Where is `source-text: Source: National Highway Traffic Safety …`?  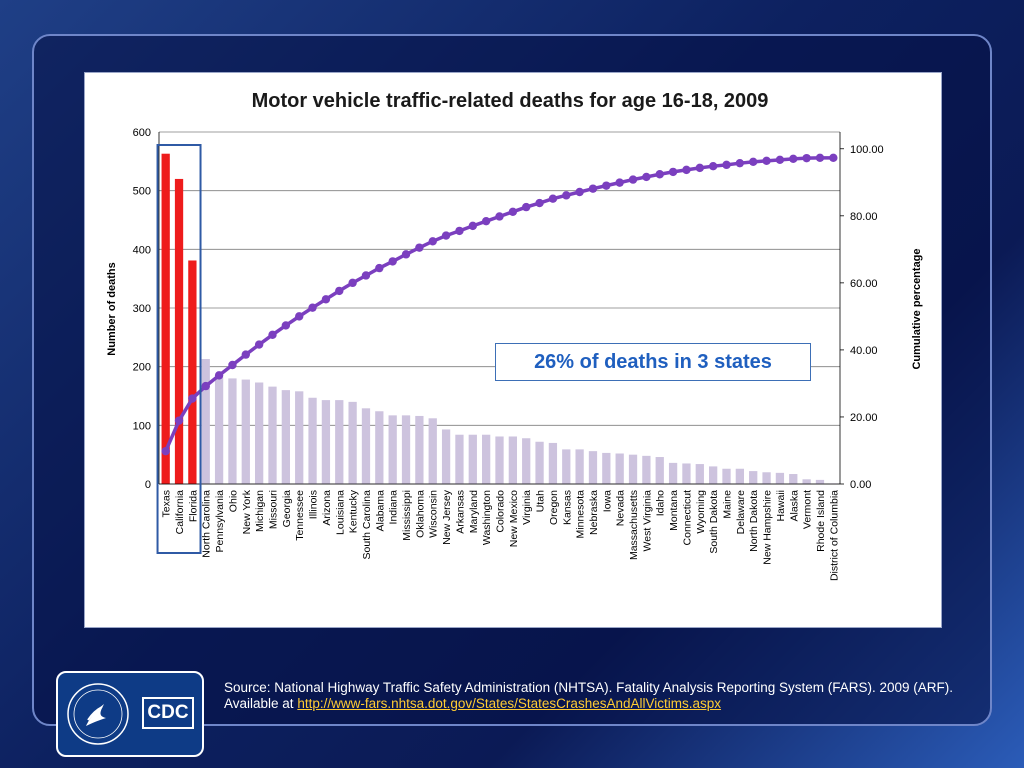 source-text: Source: National Highway Traffic Safety … is located at coordinates (589, 695).